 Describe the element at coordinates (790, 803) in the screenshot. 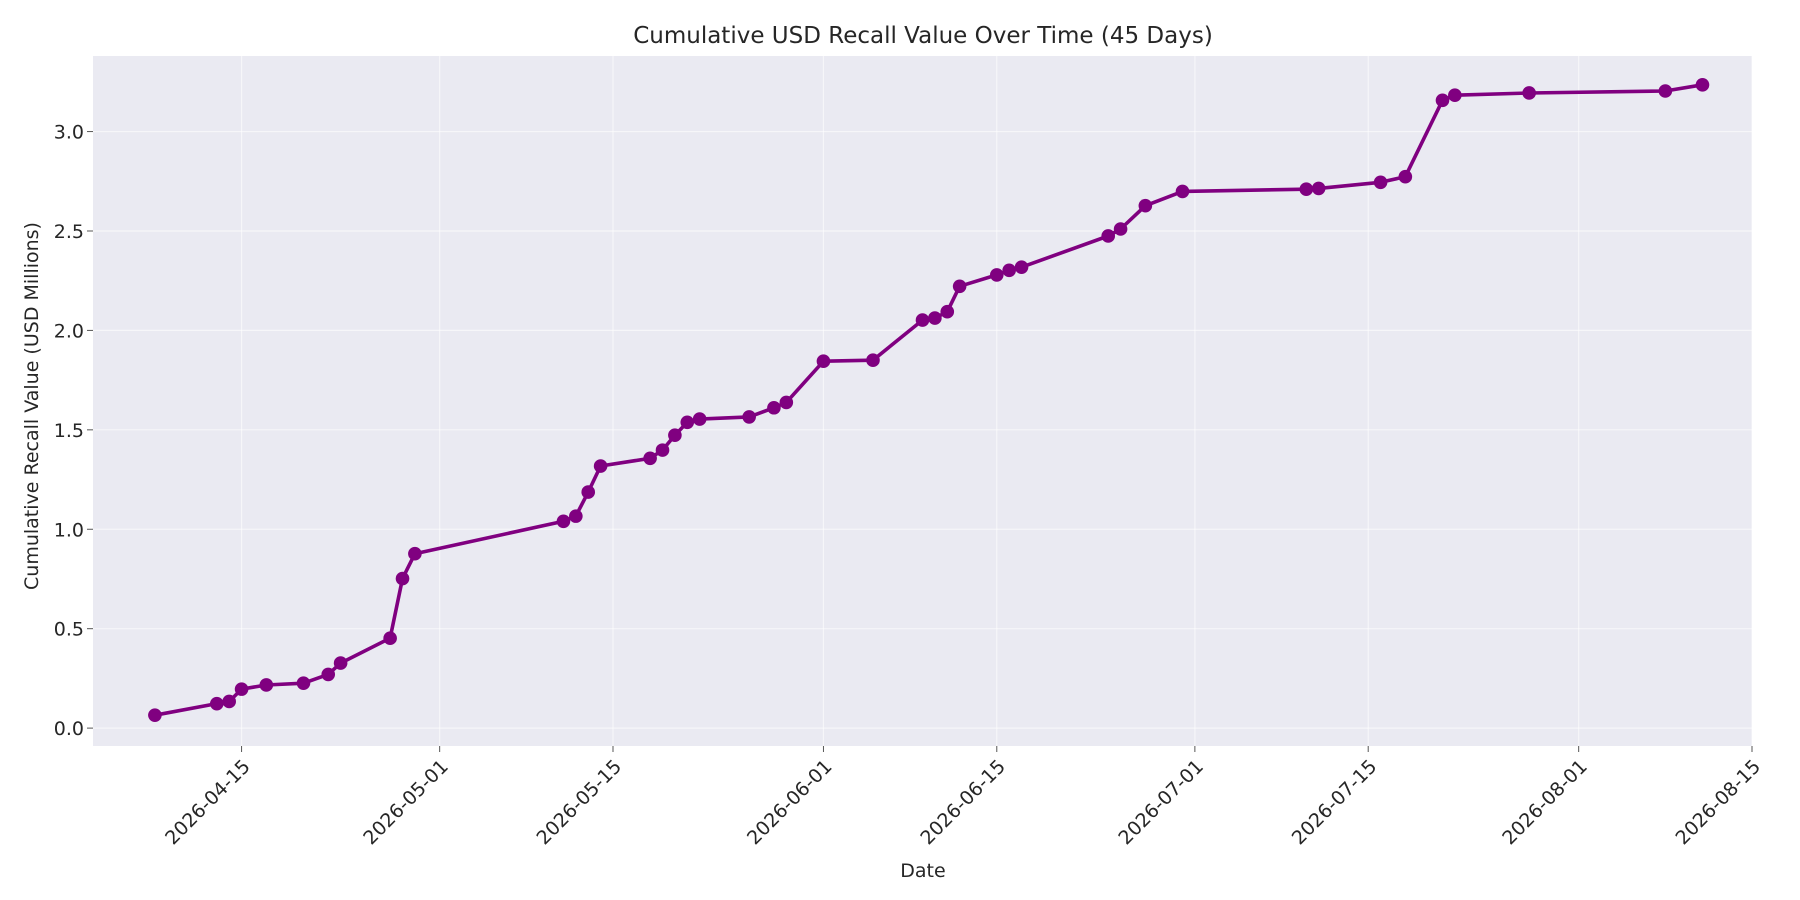

I see `x-tick-label: 2026-06-01` at that location.